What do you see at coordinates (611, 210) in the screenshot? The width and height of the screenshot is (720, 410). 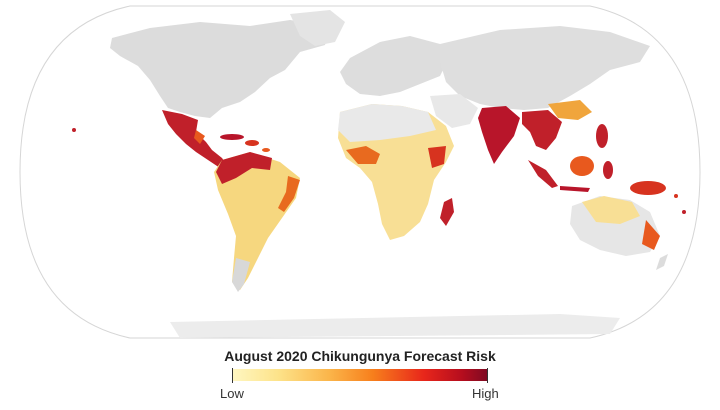 I see `north-australia-risk` at bounding box center [611, 210].